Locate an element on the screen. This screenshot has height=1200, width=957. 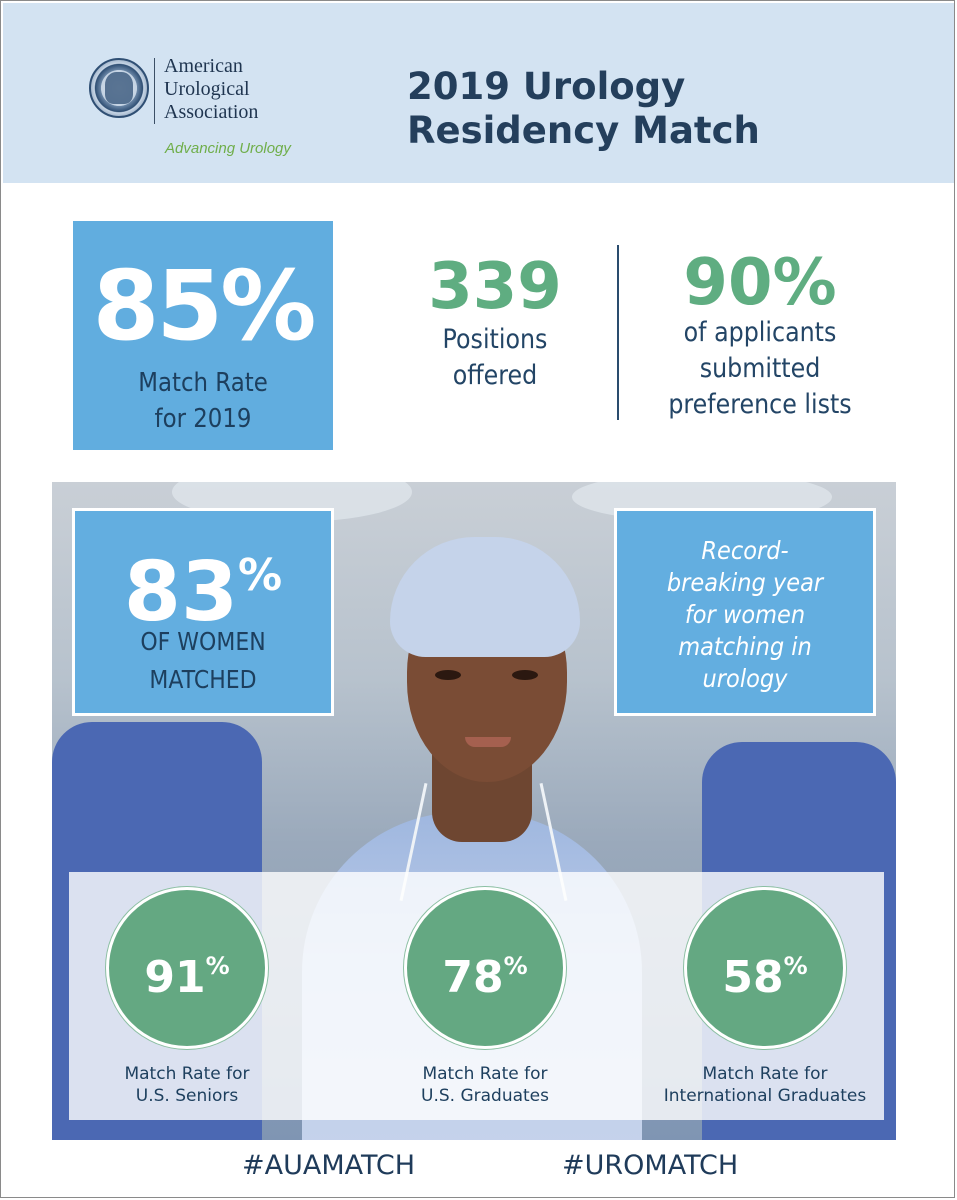
seniors-rate-label: Match Rate for U.S. Seniors is located at coordinates (187, 1085).